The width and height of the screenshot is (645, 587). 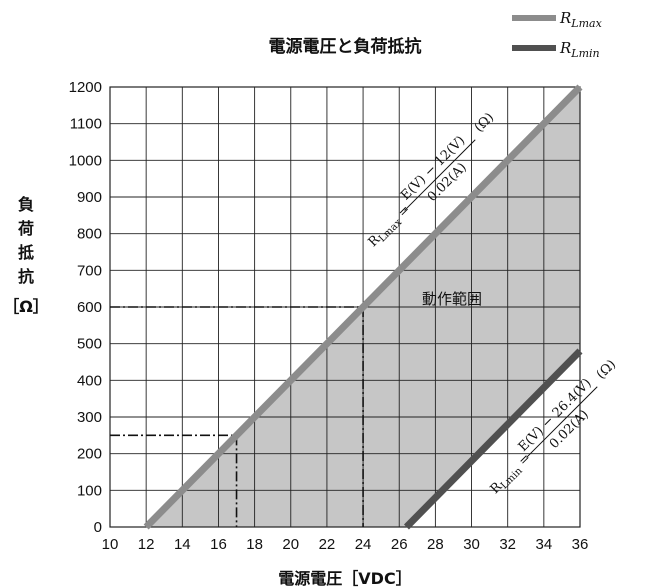 What do you see at coordinates (363, 544) in the screenshot?
I see `x-tick-label: 24` at bounding box center [363, 544].